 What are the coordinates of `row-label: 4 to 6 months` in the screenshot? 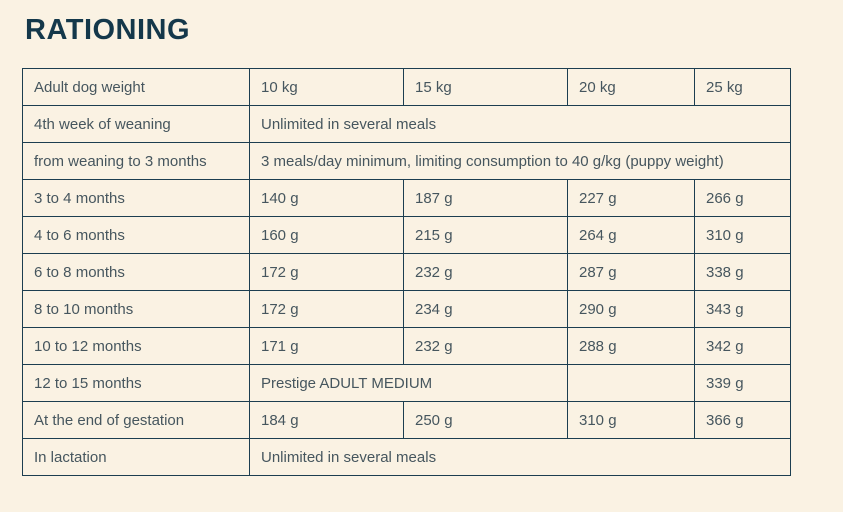 It's located at (136, 235).